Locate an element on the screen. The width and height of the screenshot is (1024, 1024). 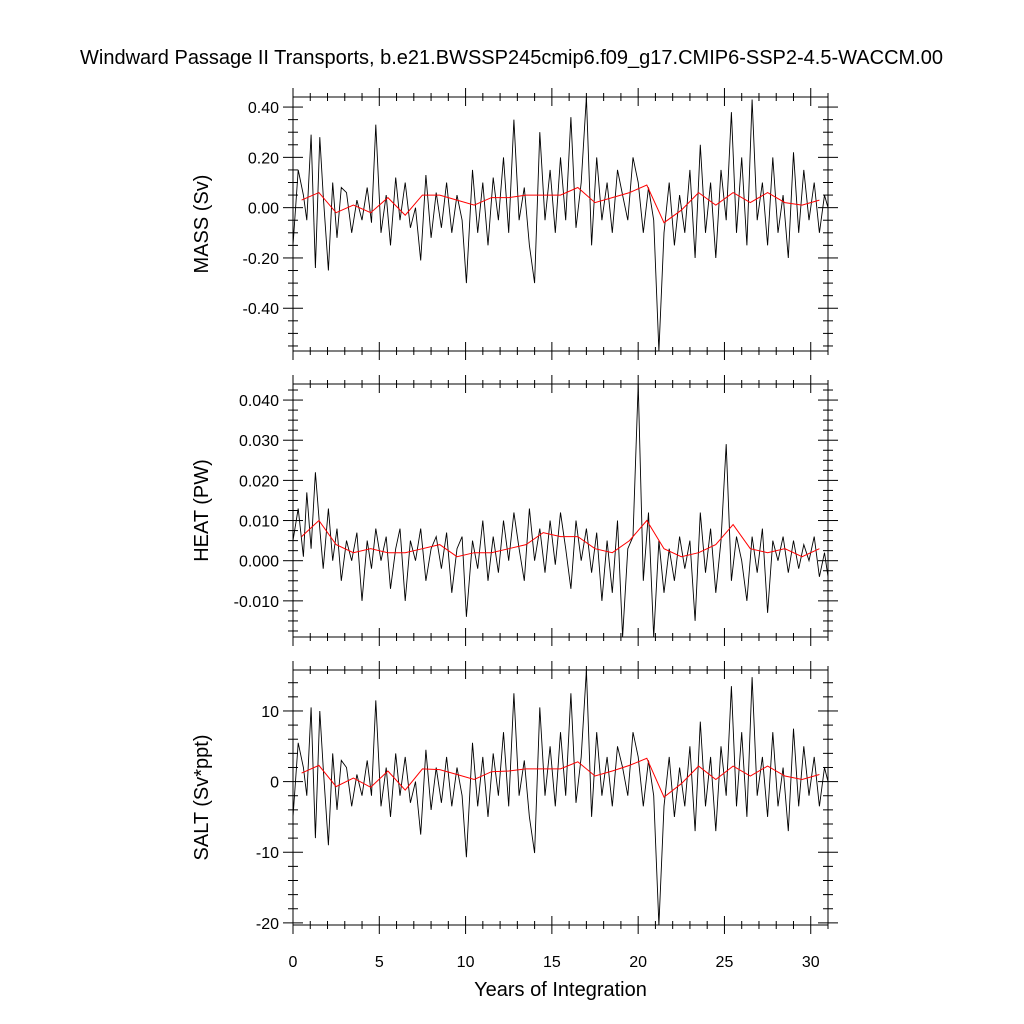
y-tick-label: 0 is located at coordinates (274, 783).